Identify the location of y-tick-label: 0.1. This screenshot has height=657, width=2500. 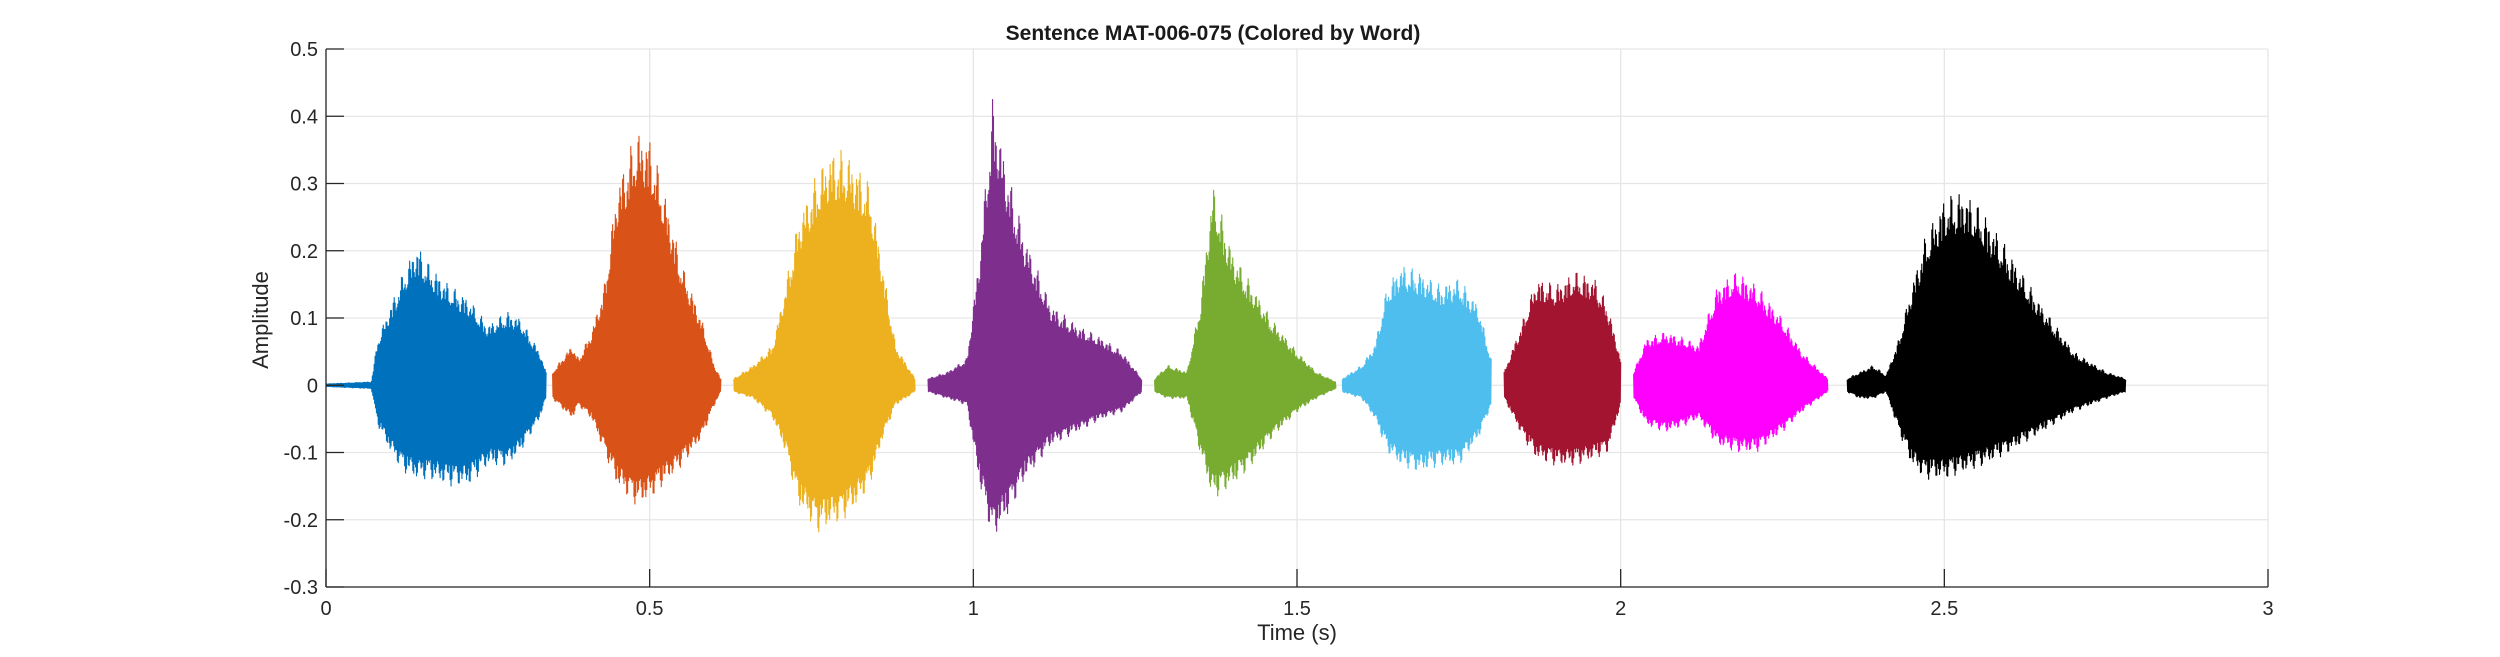
(304, 319).